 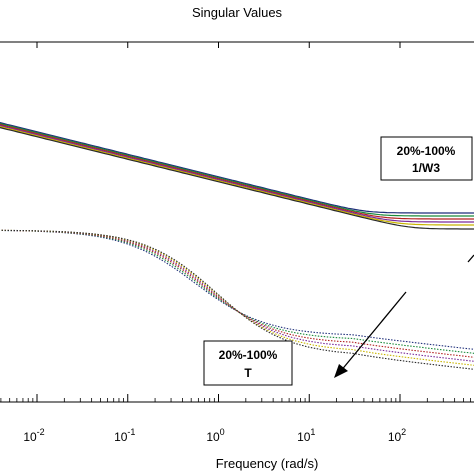 I want to click on annotation-box-t: 20%-100% T, so click(x=248, y=363).